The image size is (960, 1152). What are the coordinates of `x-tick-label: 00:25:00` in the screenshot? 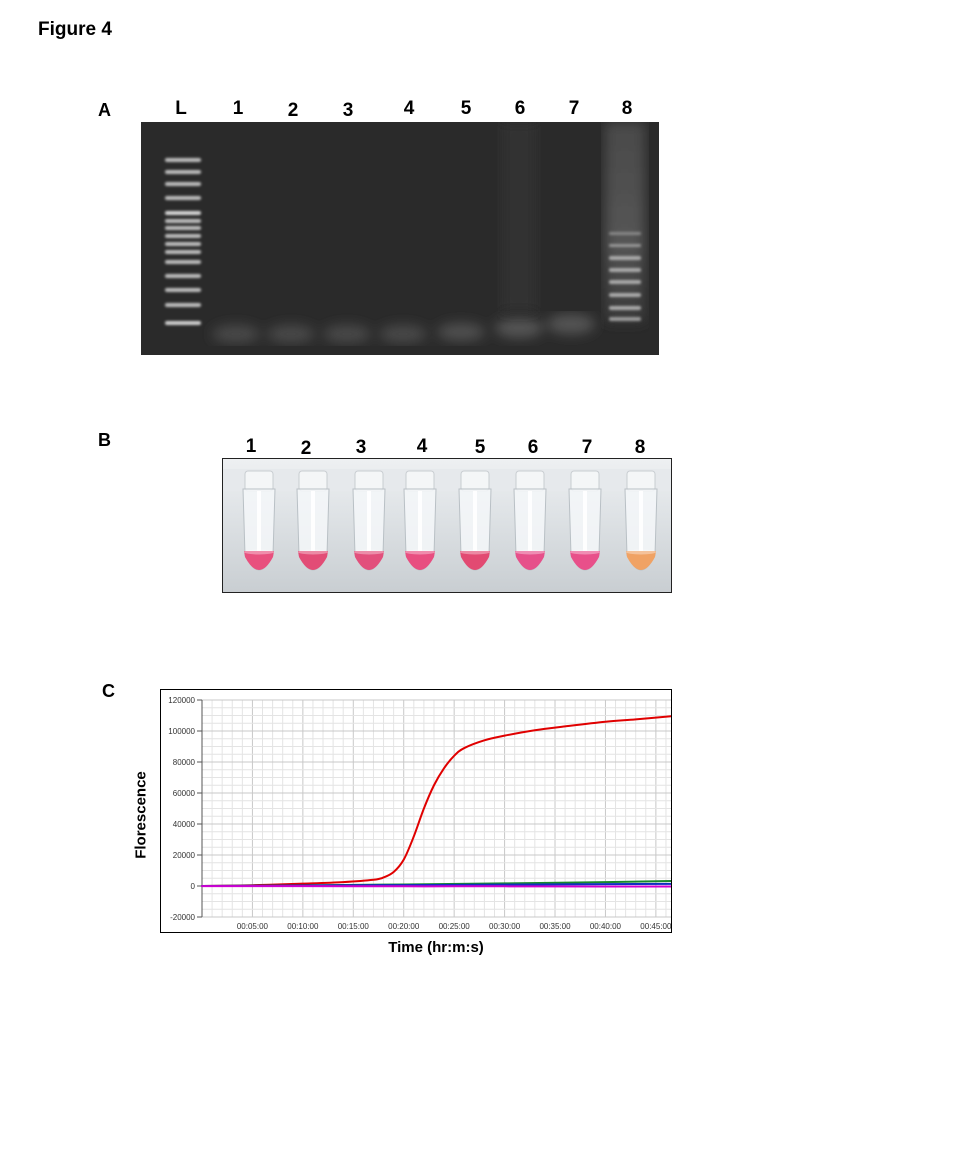 It's located at (455, 926).